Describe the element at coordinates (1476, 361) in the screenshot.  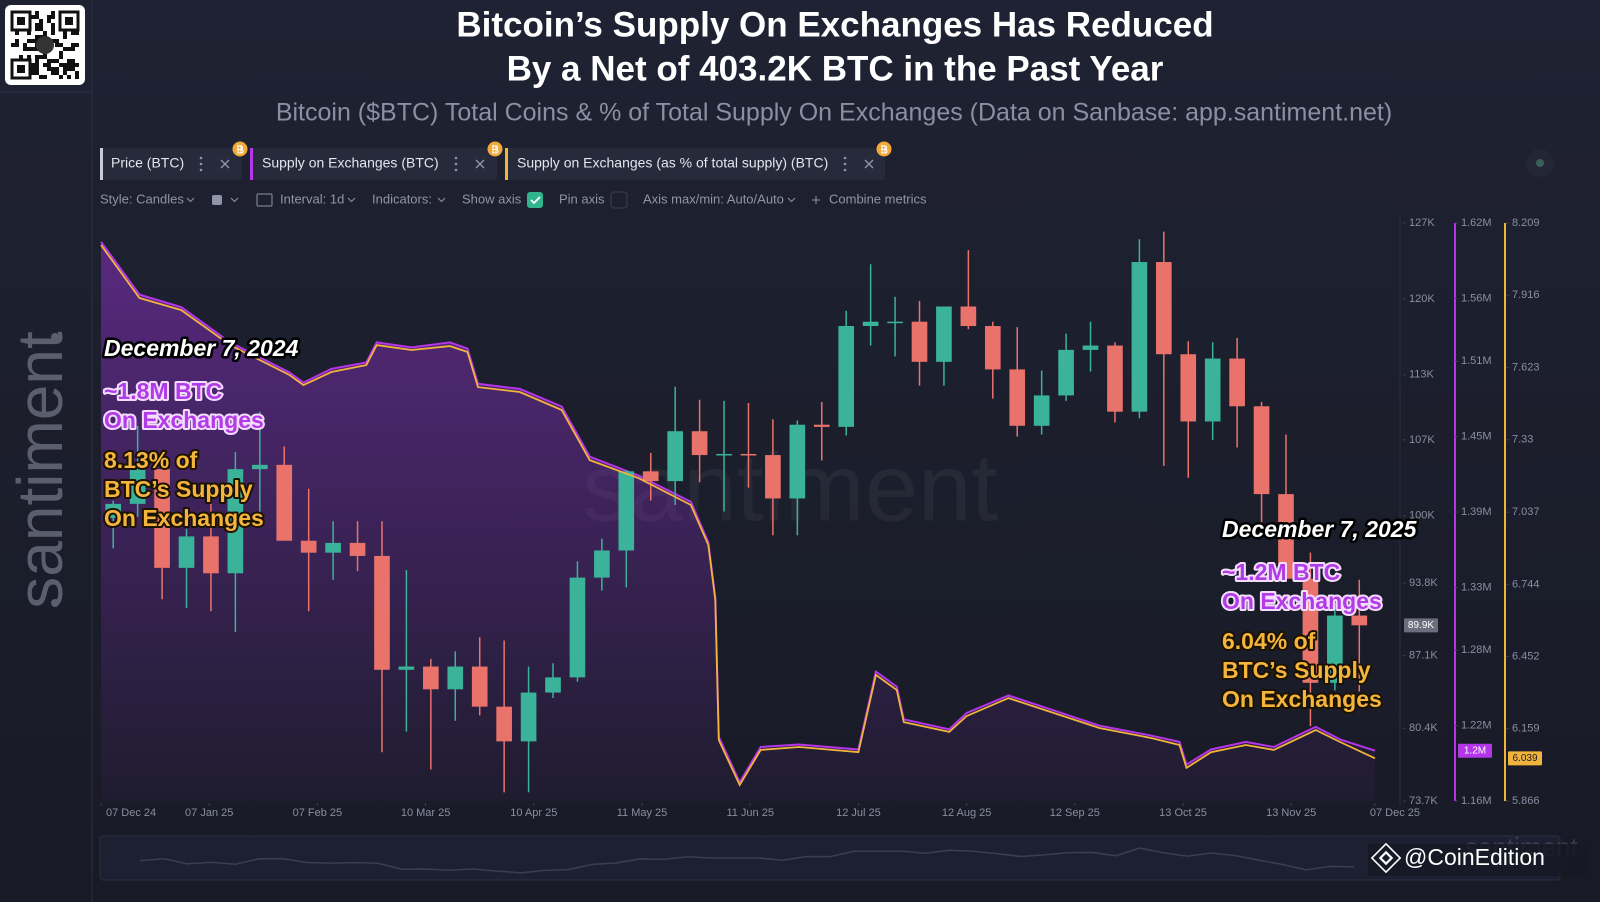
I see `y-tick-label: 1.51M` at that location.